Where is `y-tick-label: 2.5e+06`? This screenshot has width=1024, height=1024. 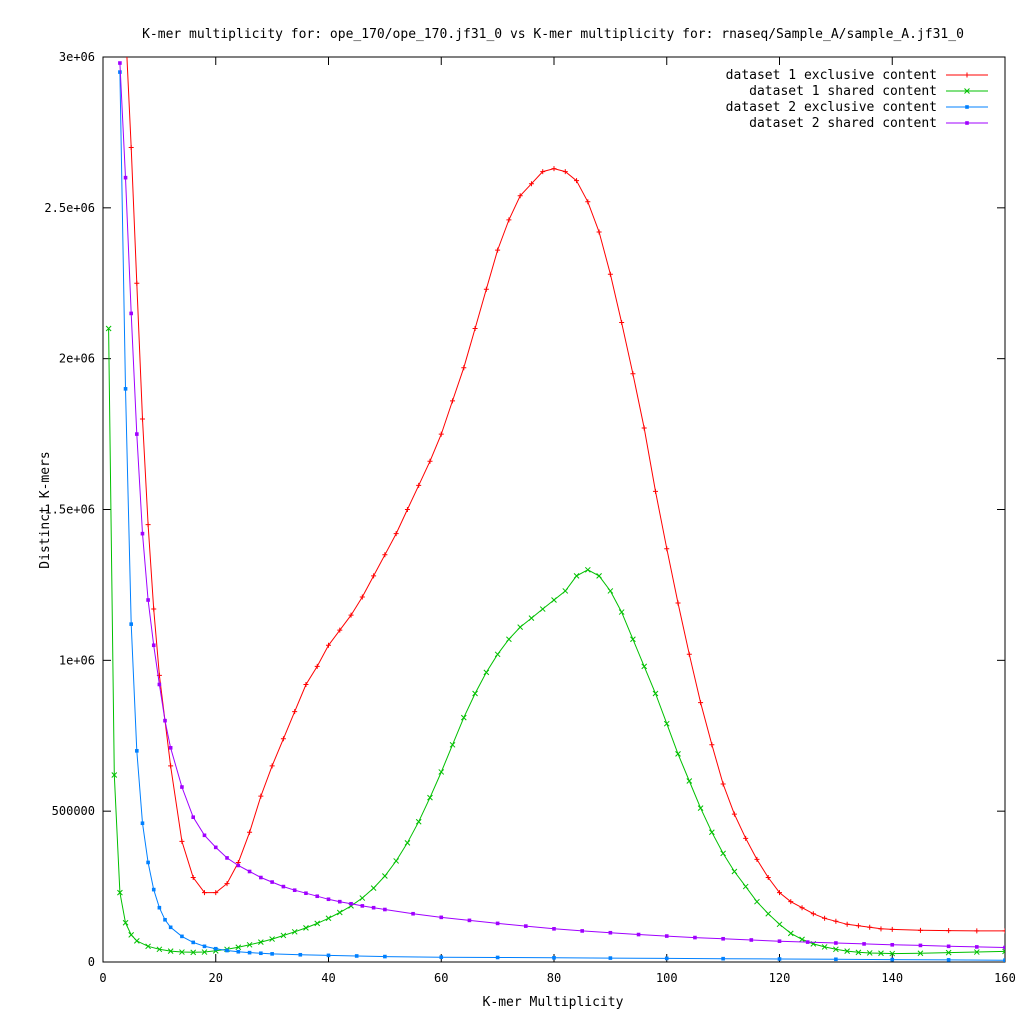
y-tick-label: 2.5e+06 is located at coordinates (69, 208).